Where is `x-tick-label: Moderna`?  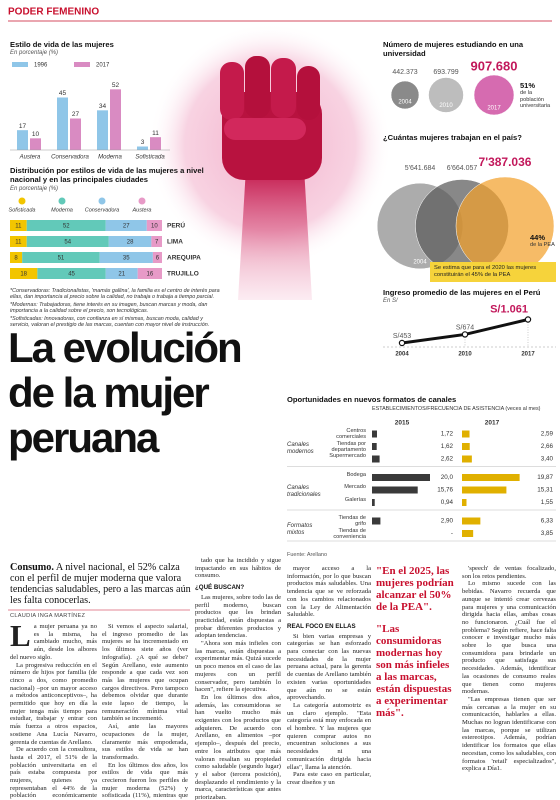
x-tick-label: Moderna is located at coordinates (110, 158).